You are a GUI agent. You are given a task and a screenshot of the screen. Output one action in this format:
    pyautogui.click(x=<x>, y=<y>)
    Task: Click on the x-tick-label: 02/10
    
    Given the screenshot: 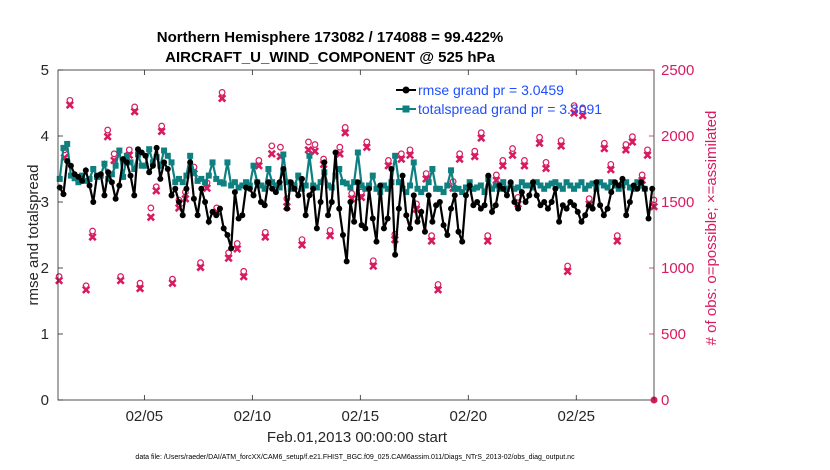 What is the action you would take?
    pyautogui.click(x=253, y=416)
    